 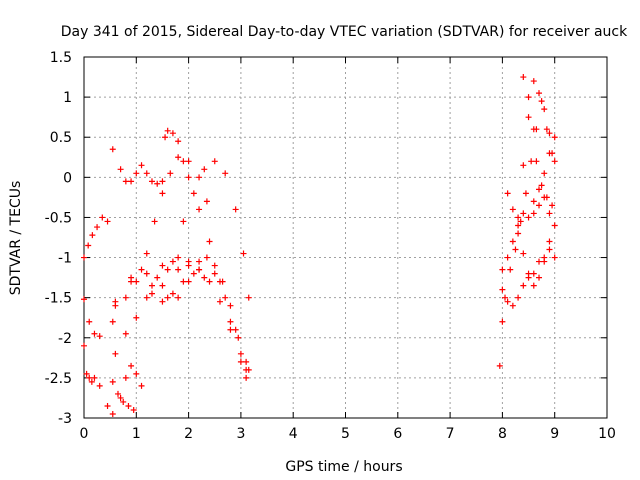 I want to click on series-track-l, so click(x=181, y=319).